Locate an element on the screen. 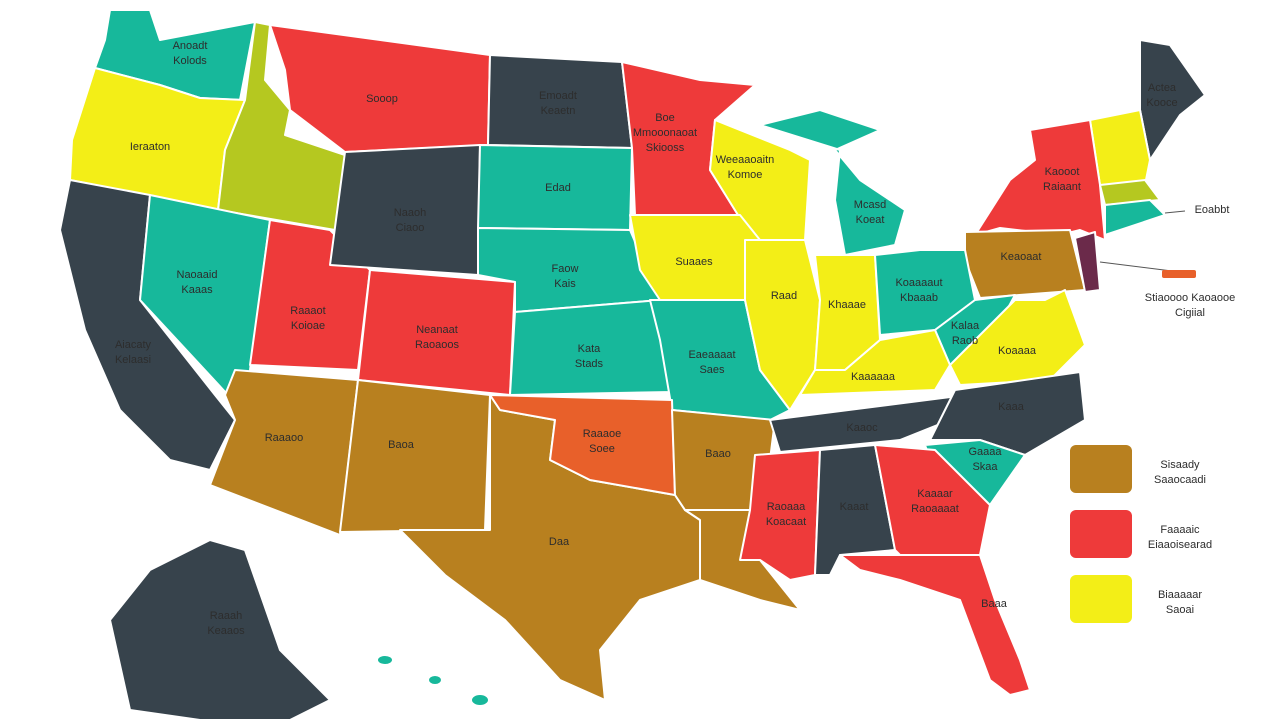 The width and height of the screenshot is (1280, 720). region-label: Daa is located at coordinates (559, 542).